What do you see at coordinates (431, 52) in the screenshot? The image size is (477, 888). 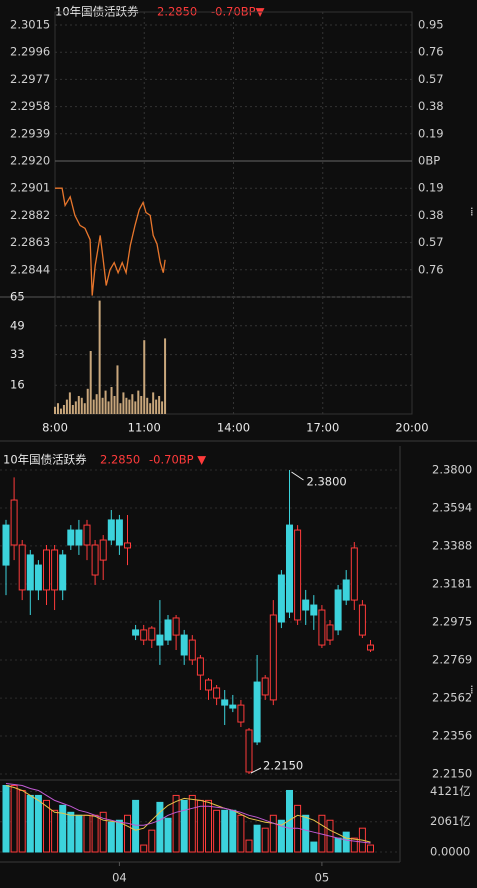 I see `y2-tick-label: 0.76` at bounding box center [431, 52].